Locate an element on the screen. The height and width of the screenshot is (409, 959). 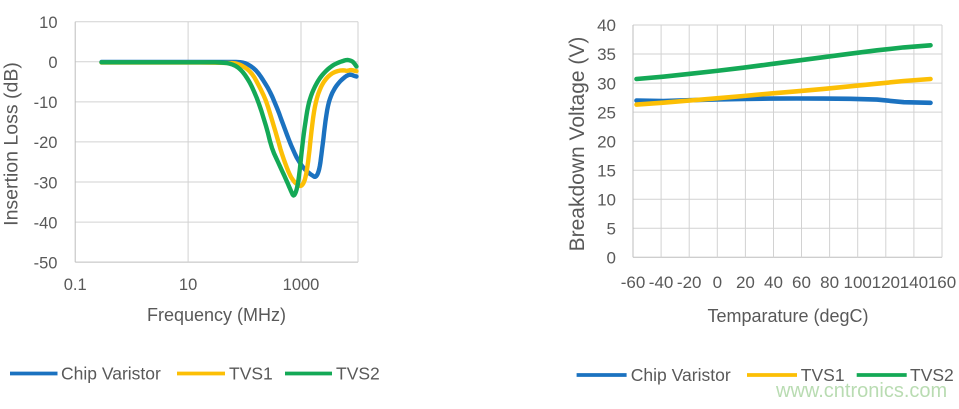
svg-text: 140 is located at coordinates (914, 282).